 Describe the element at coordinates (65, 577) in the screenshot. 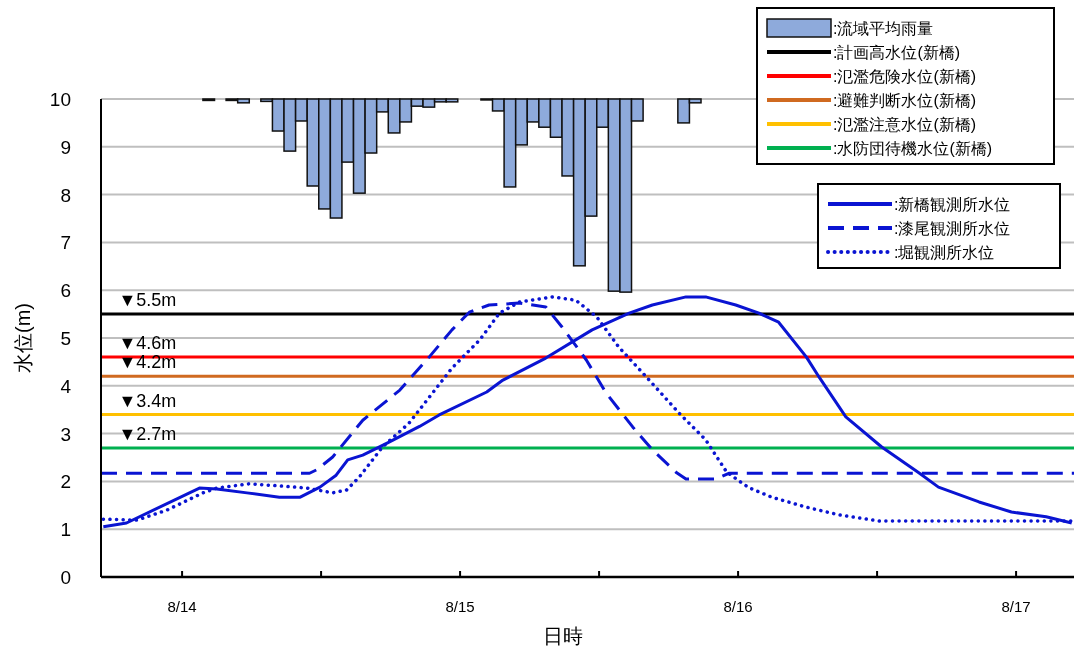

I see `y-tick-label: 0` at that location.